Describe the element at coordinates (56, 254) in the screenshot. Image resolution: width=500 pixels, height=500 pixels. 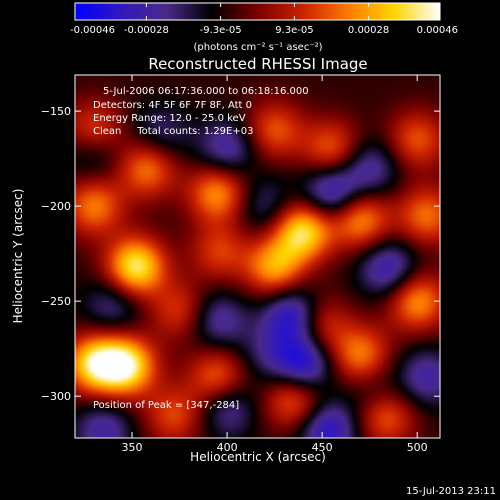
I see `y-tick-labels: −150 −200 −250 −300` at that location.